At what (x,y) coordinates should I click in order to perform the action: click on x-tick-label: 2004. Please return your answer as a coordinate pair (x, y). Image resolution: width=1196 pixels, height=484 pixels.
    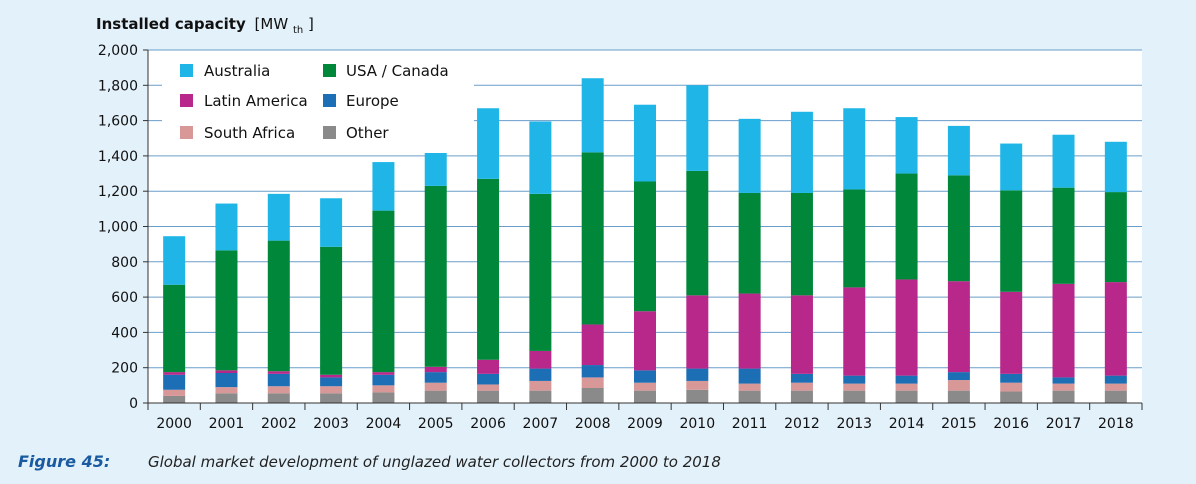
    Looking at the image, I should click on (384, 424).